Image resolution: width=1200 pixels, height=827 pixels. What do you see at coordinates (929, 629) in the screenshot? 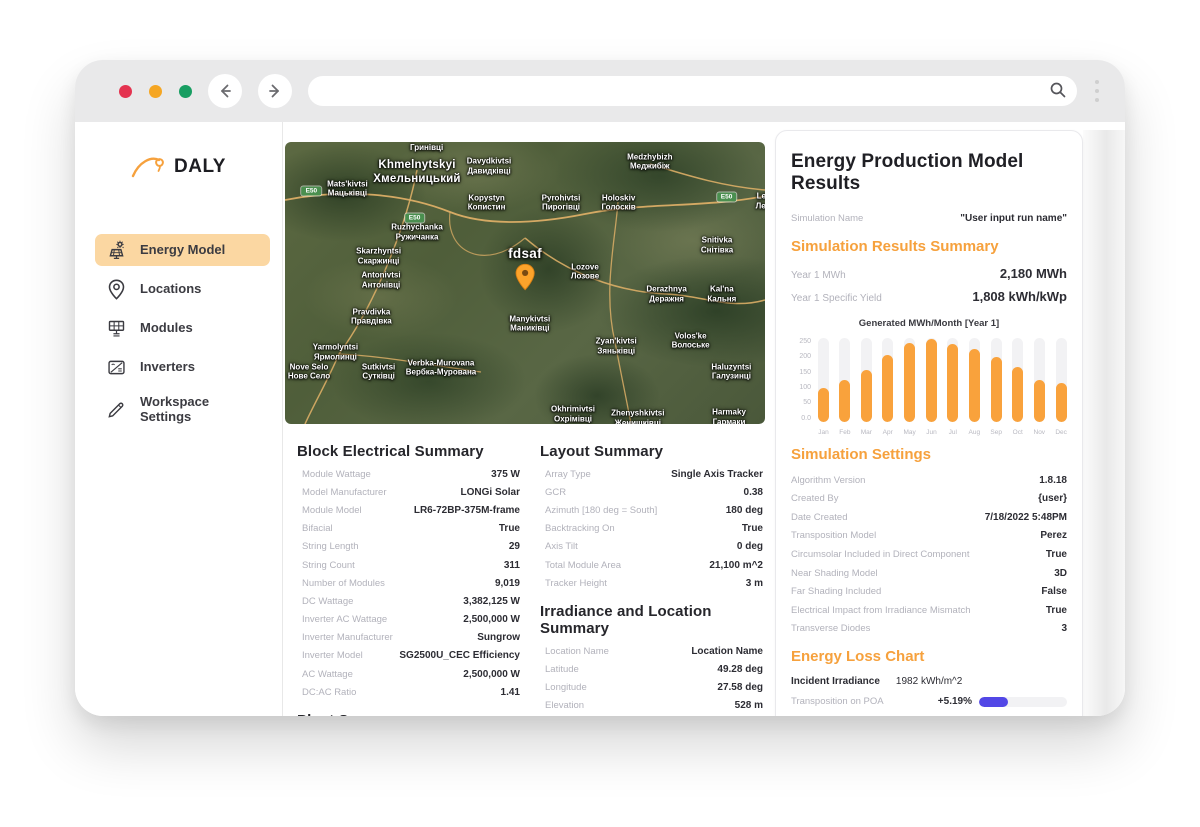
I see `setting-row-transverse-diodes: Transverse Diodes 3` at bounding box center [929, 629].